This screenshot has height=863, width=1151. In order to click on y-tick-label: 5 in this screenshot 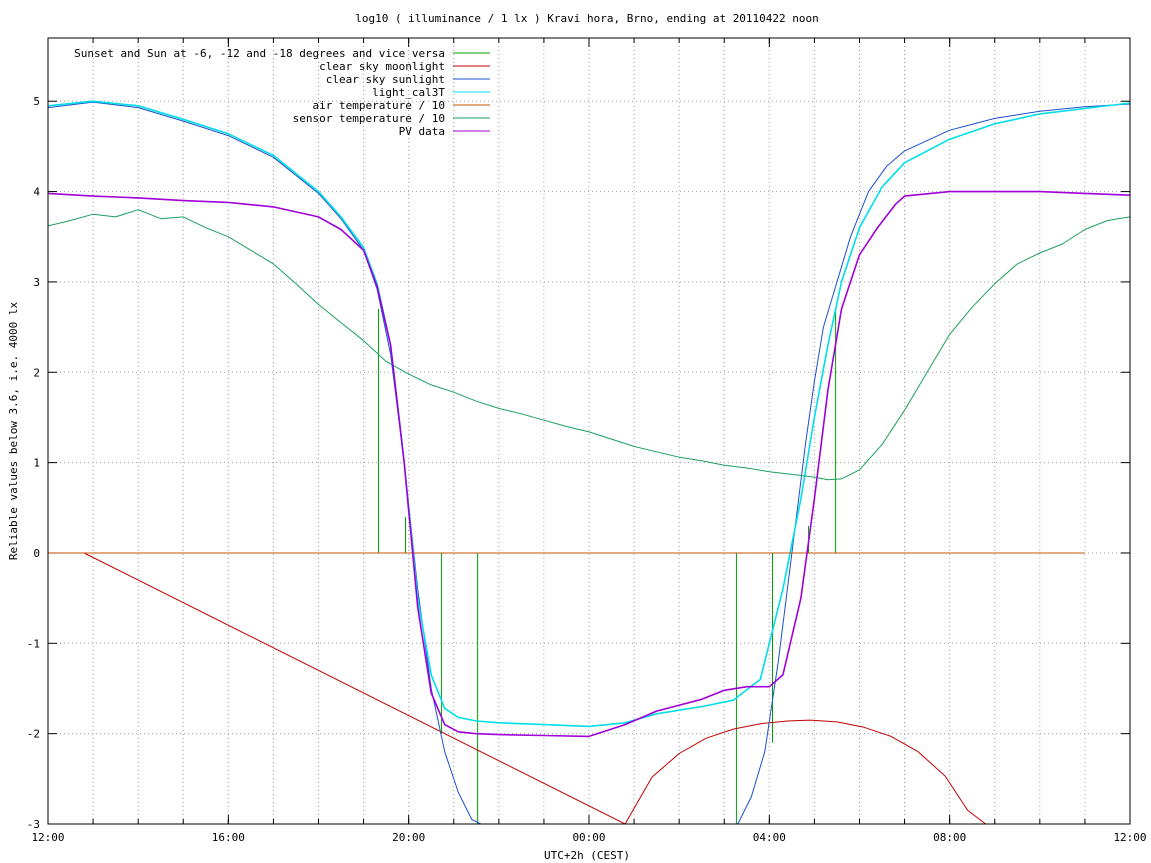, I will do `click(36, 101)`.